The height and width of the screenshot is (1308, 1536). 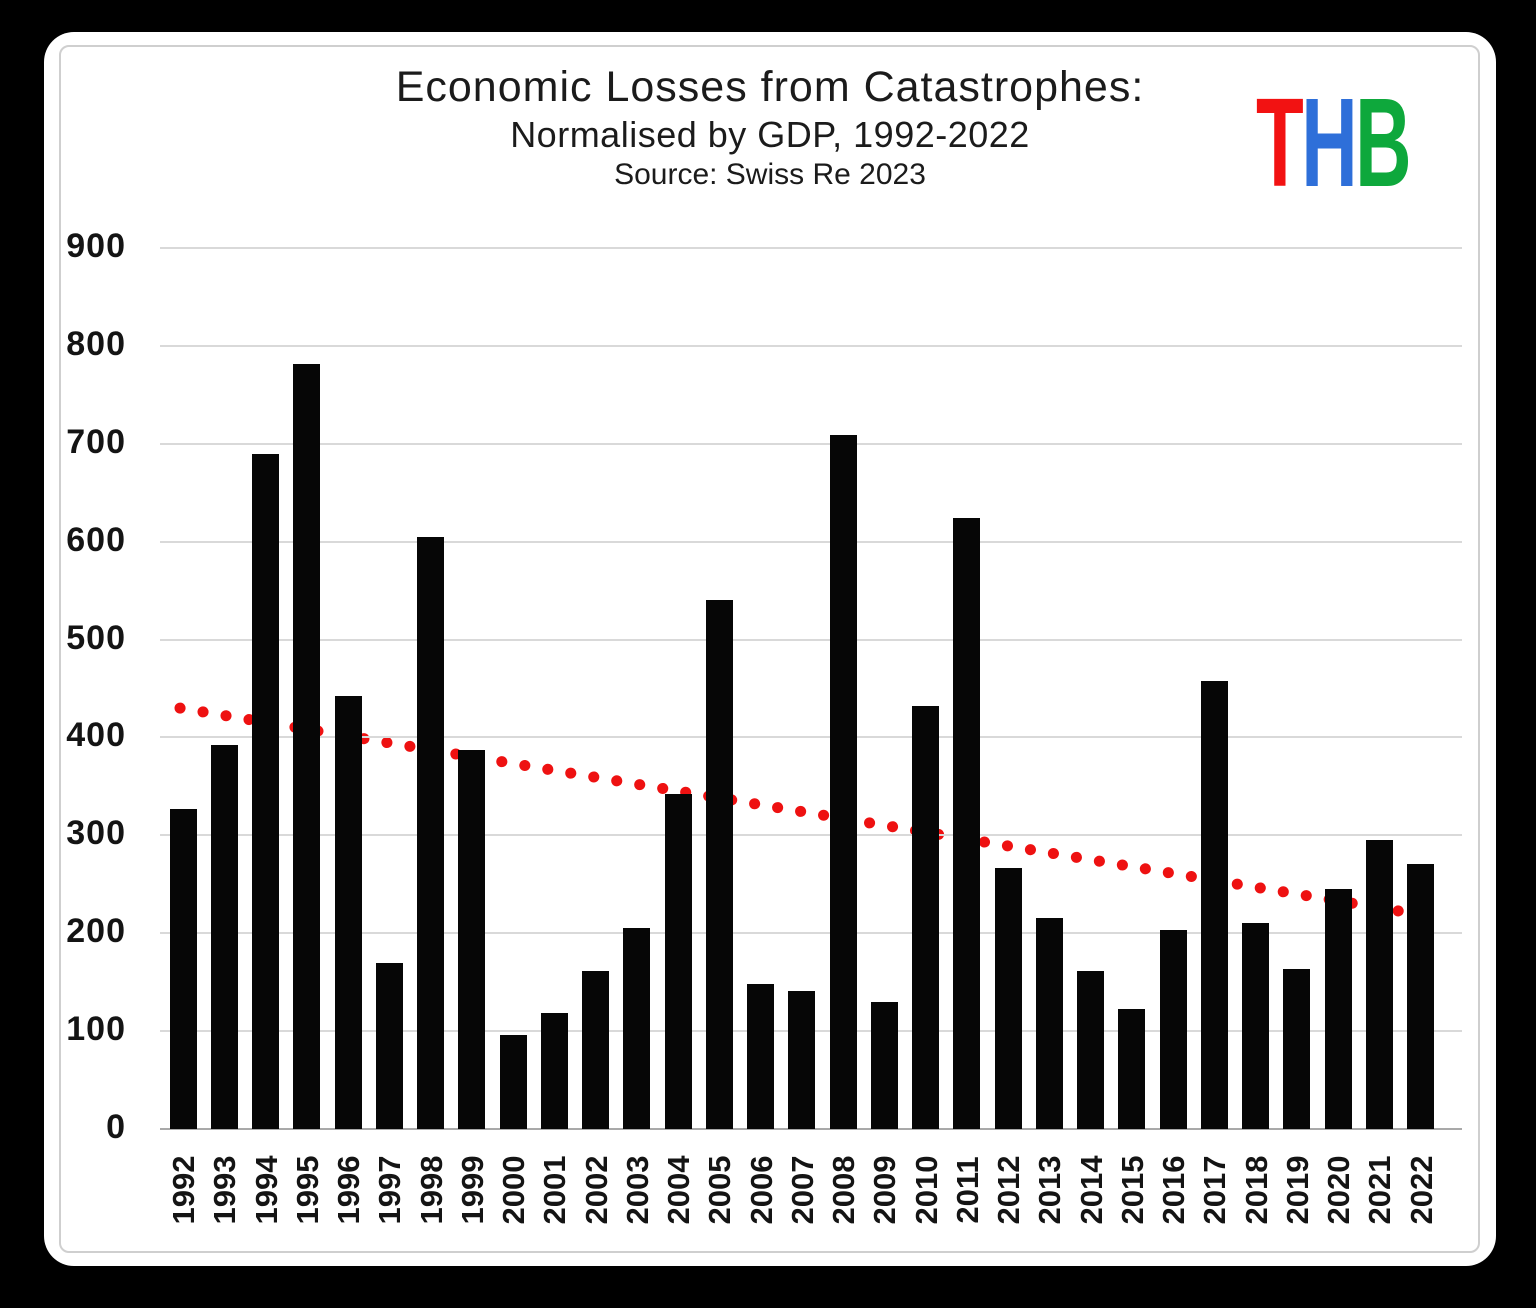 I want to click on x-tick-label-2017: 2017, so click(x=1215, y=1190).